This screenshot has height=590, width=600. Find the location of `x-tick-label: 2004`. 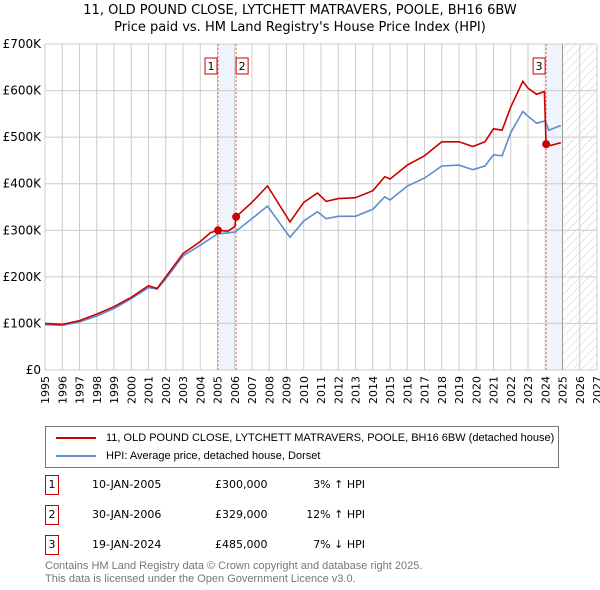

x-tick-label: 2004 is located at coordinates (200, 390).